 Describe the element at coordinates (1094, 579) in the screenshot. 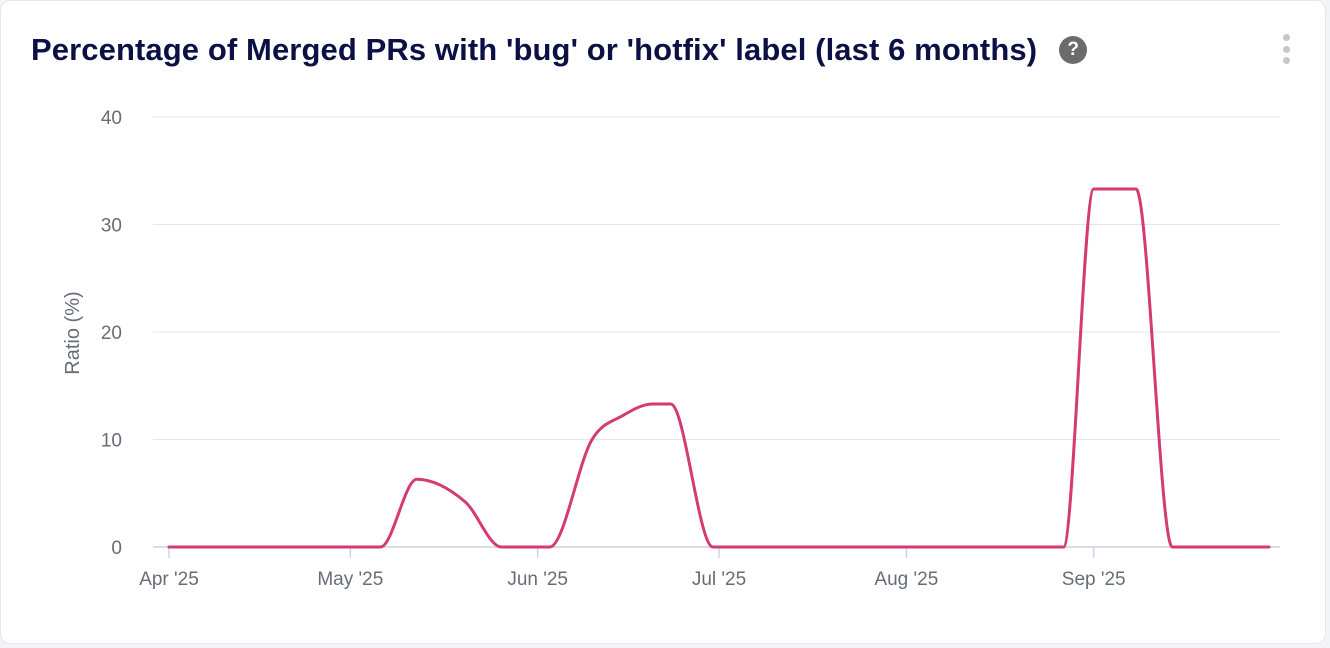

I see `x-tick-label: Sep '25` at that location.